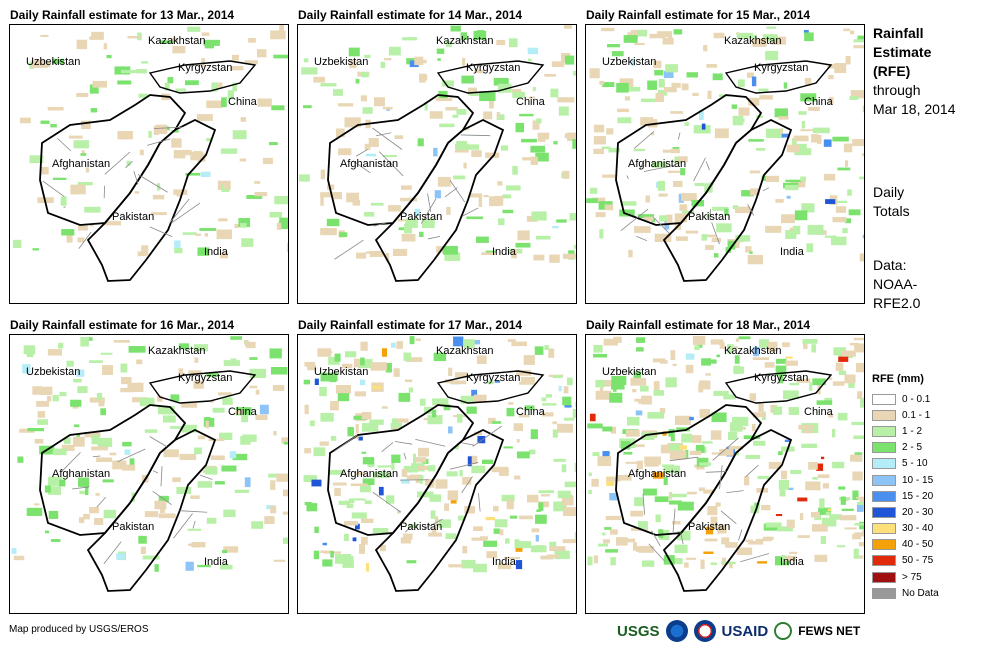 Image resolution: width=983 pixels, height=649 pixels. What do you see at coordinates (216, 562) in the screenshot?
I see `label-india: India` at bounding box center [216, 562].